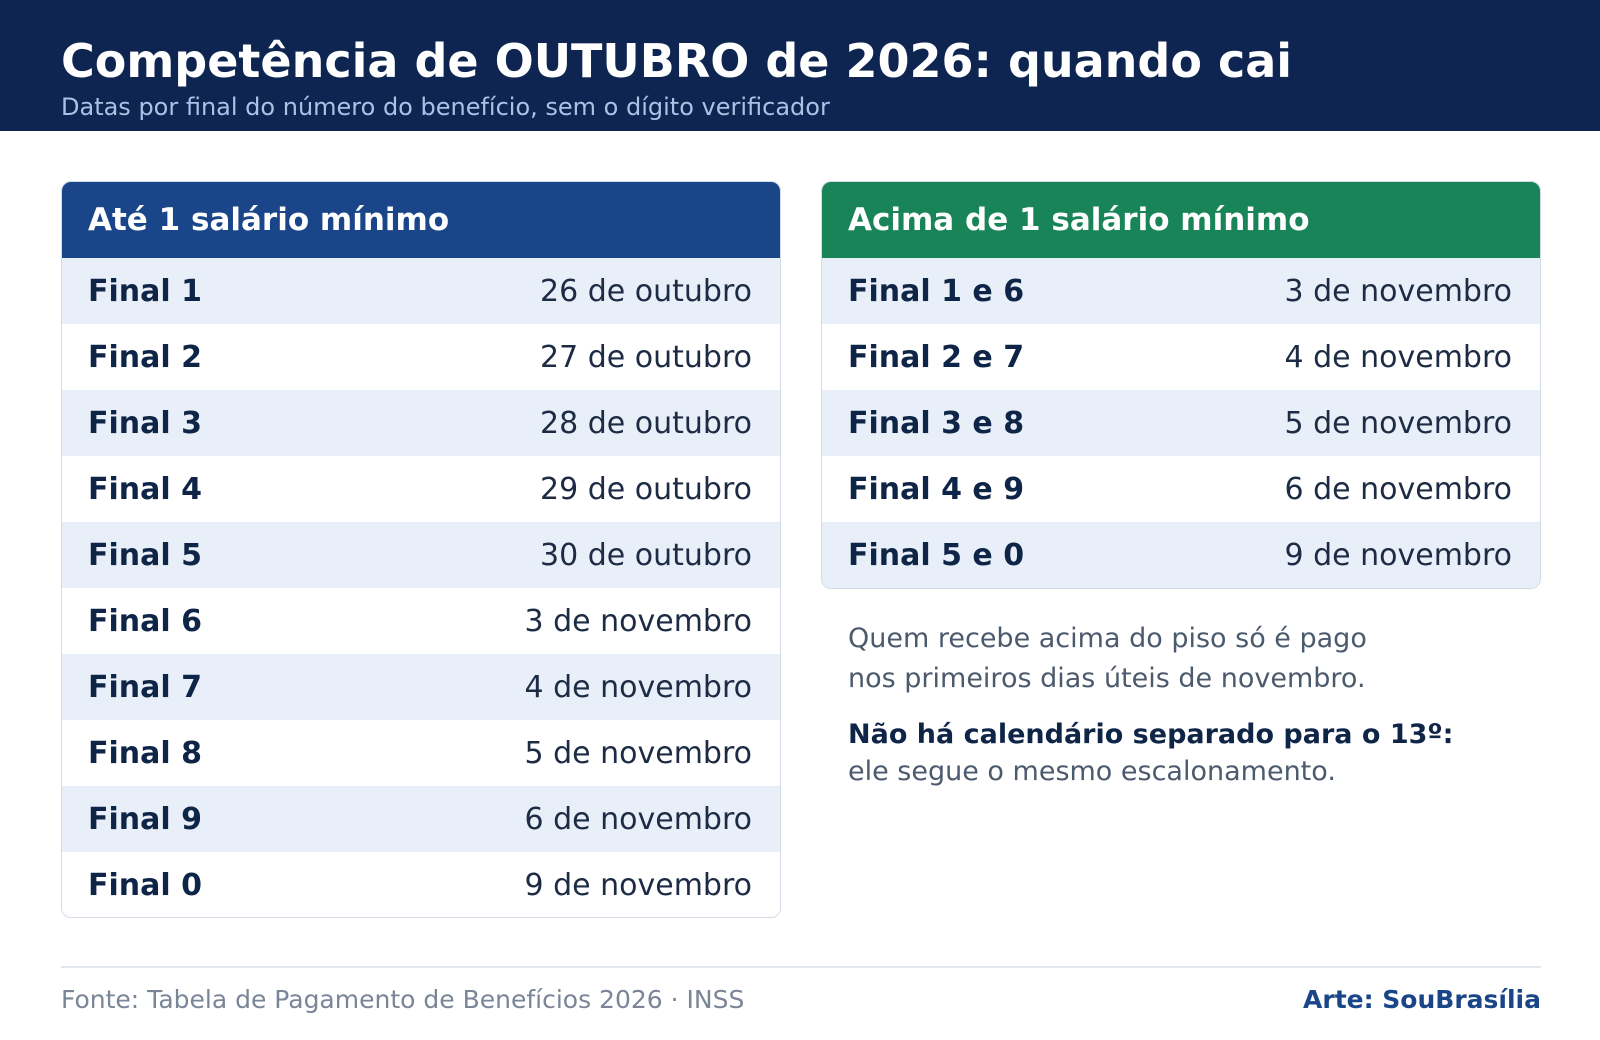 The width and height of the screenshot is (1600, 1040). What do you see at coordinates (145, 291) in the screenshot?
I see `row-label: Final 1` at bounding box center [145, 291].